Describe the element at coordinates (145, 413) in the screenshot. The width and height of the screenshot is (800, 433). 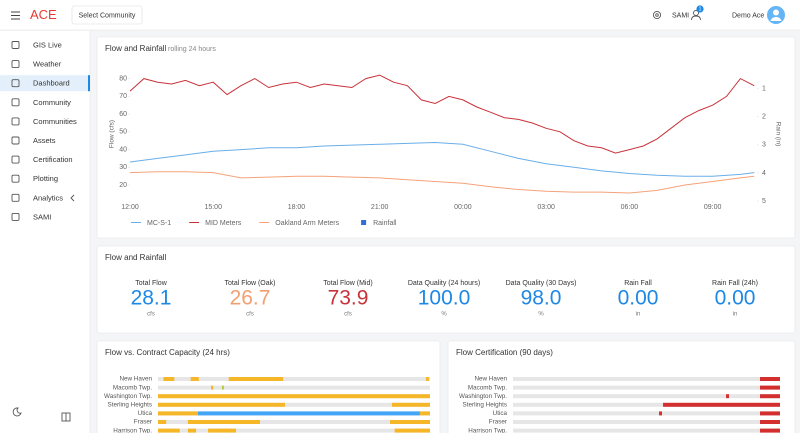
I see `row-label: Utica` at that location.